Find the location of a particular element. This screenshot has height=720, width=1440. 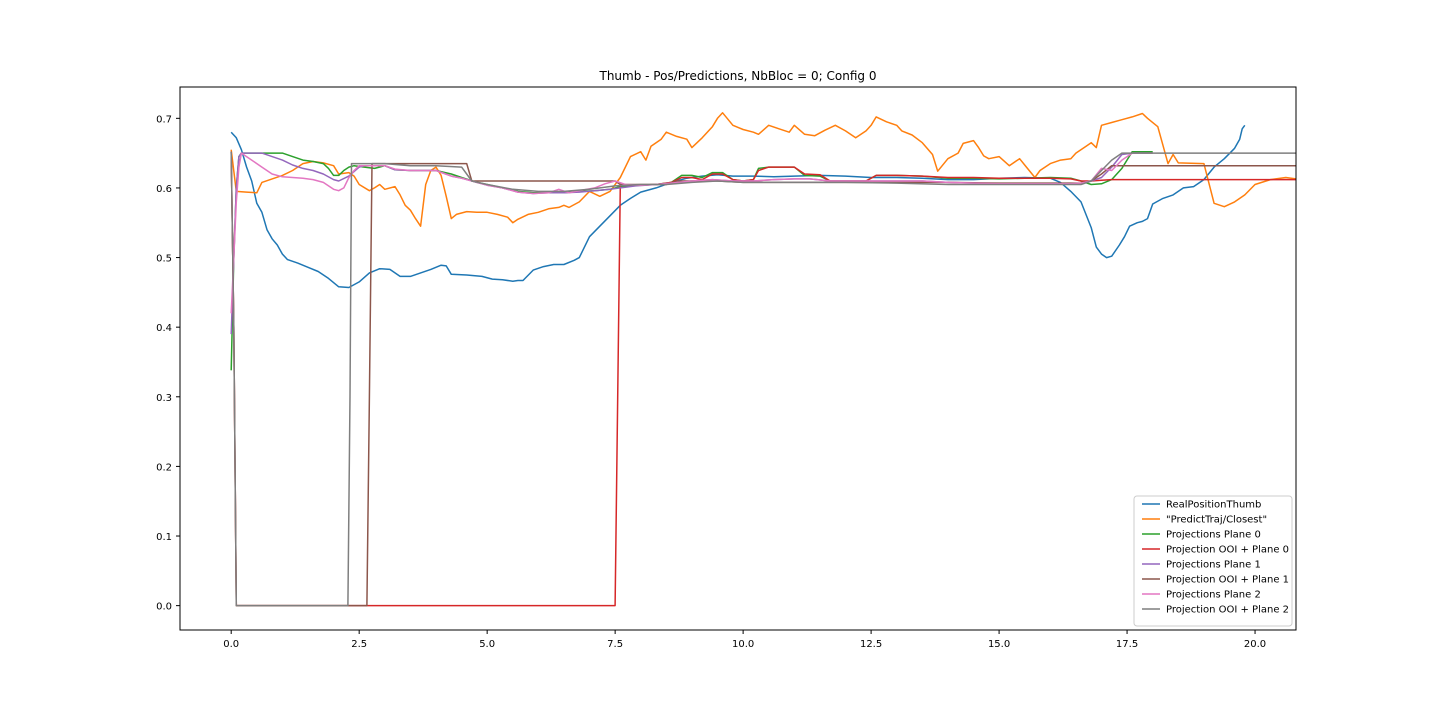

x-tick-label: 7.5 is located at coordinates (615, 644).